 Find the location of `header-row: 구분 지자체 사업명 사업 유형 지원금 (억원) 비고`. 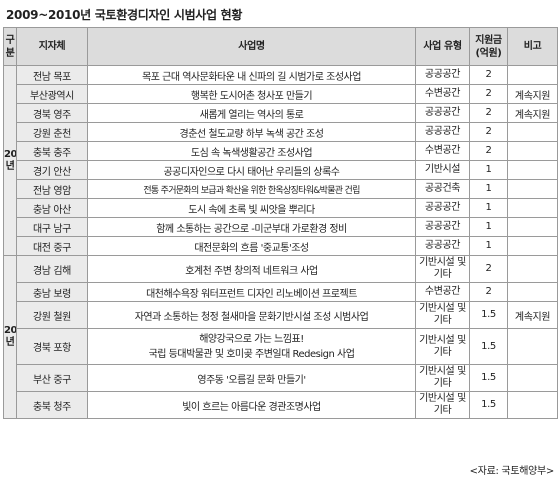

header-row: 구분 지자체 사업명 사업 유형 지원금 (억원) 비고 is located at coordinates (280, 46).